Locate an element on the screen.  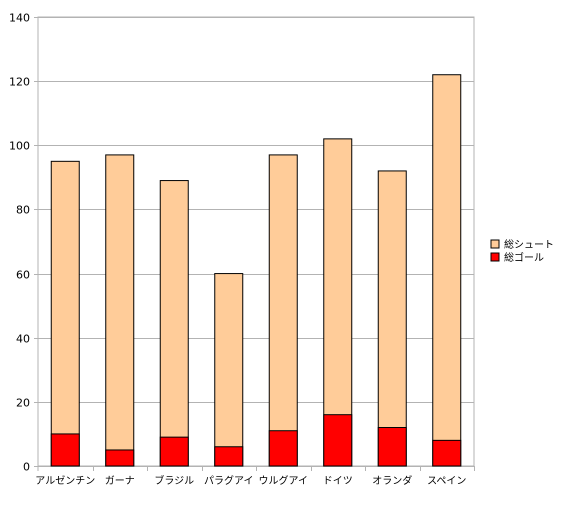
x-tick-label: ウルグアイ is located at coordinates (284, 480).